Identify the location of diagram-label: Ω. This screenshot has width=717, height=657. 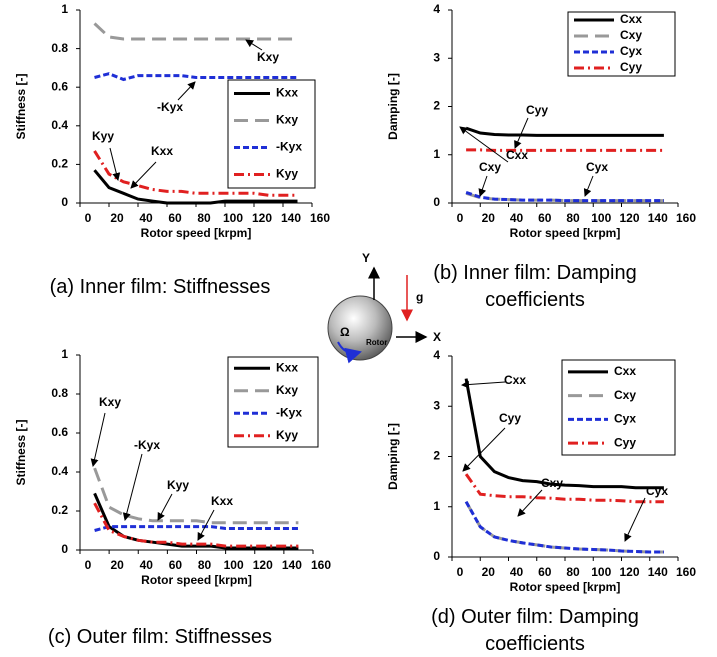
(345, 332).